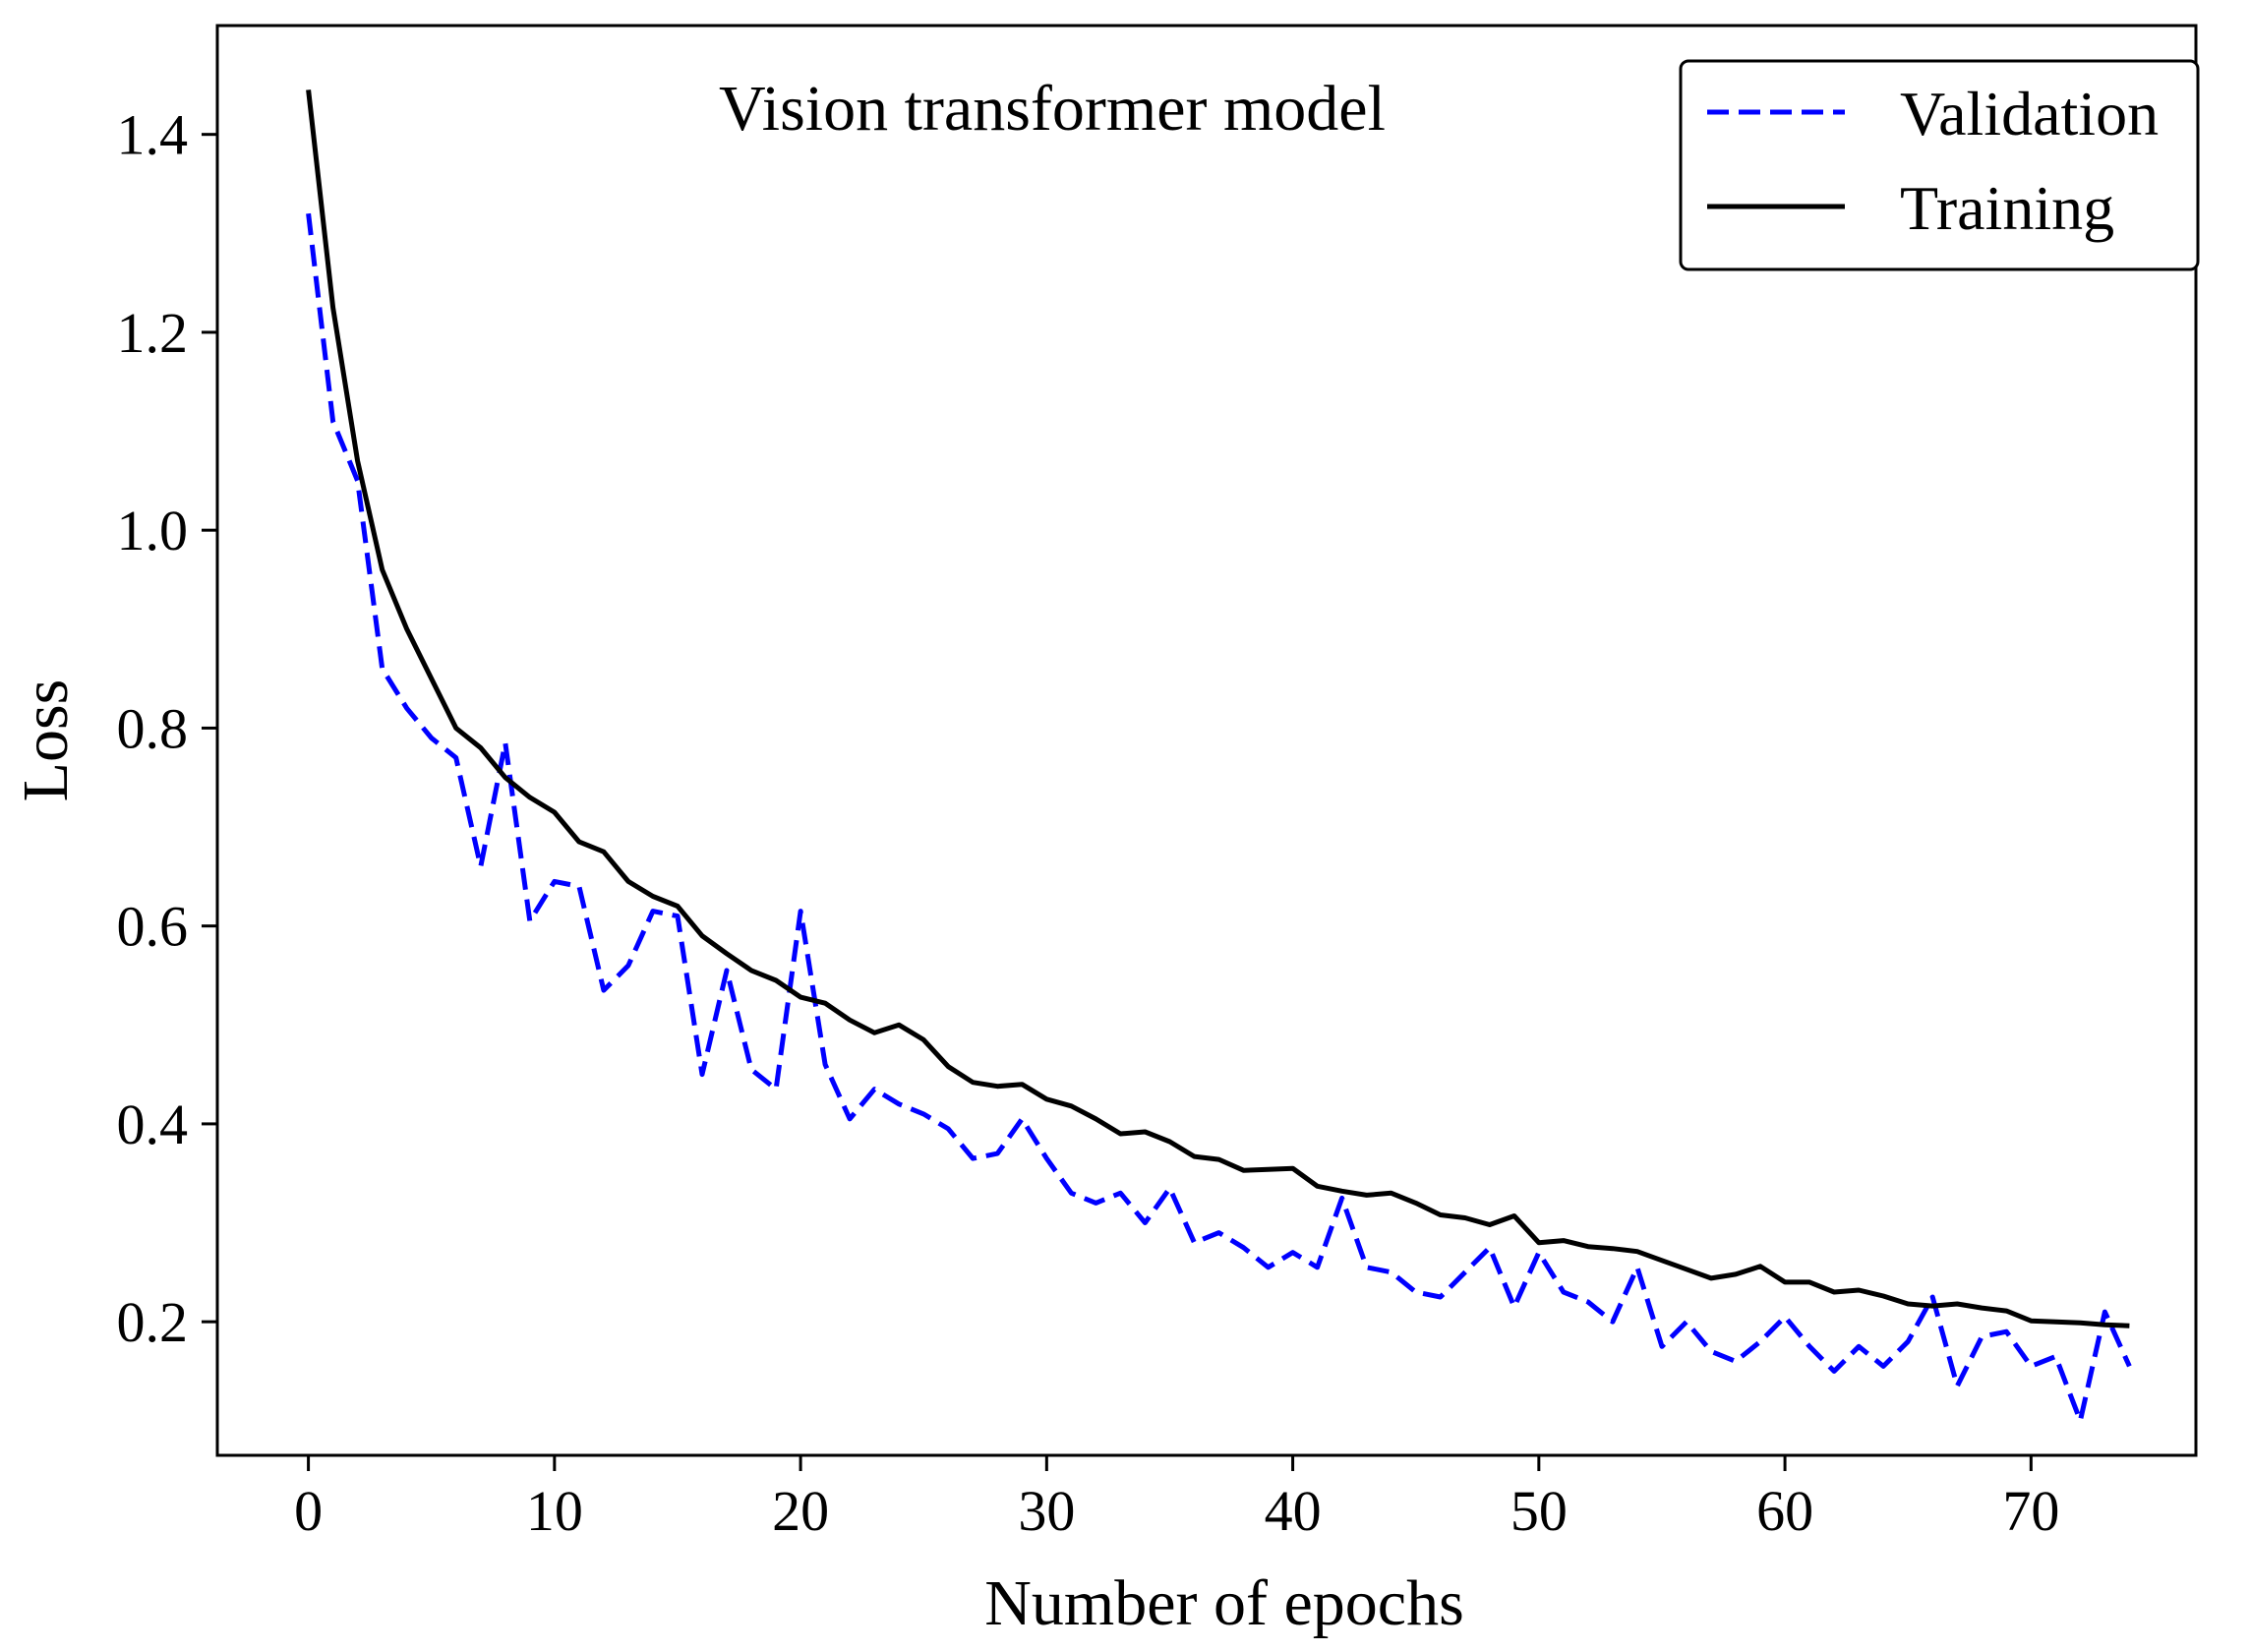 This screenshot has width=2250, height=1652. I want to click on x-tick-label-0: 0, so click(308, 1511).